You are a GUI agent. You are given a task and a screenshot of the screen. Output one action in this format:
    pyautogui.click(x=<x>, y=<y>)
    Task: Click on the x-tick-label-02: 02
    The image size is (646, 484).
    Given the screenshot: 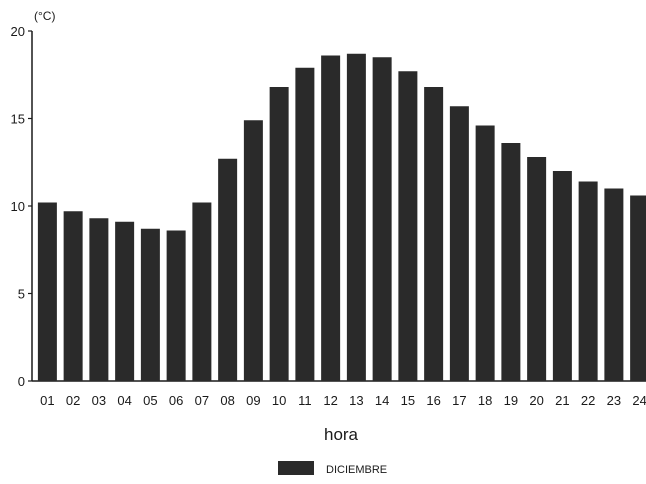 What is the action you would take?
    pyautogui.click(x=73, y=400)
    